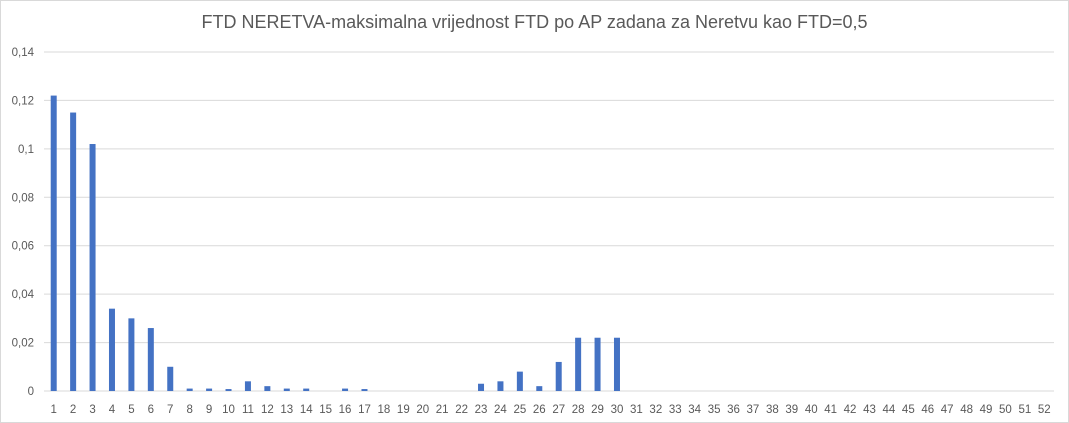  I want to click on x-tick-label: 21, so click(442, 410).